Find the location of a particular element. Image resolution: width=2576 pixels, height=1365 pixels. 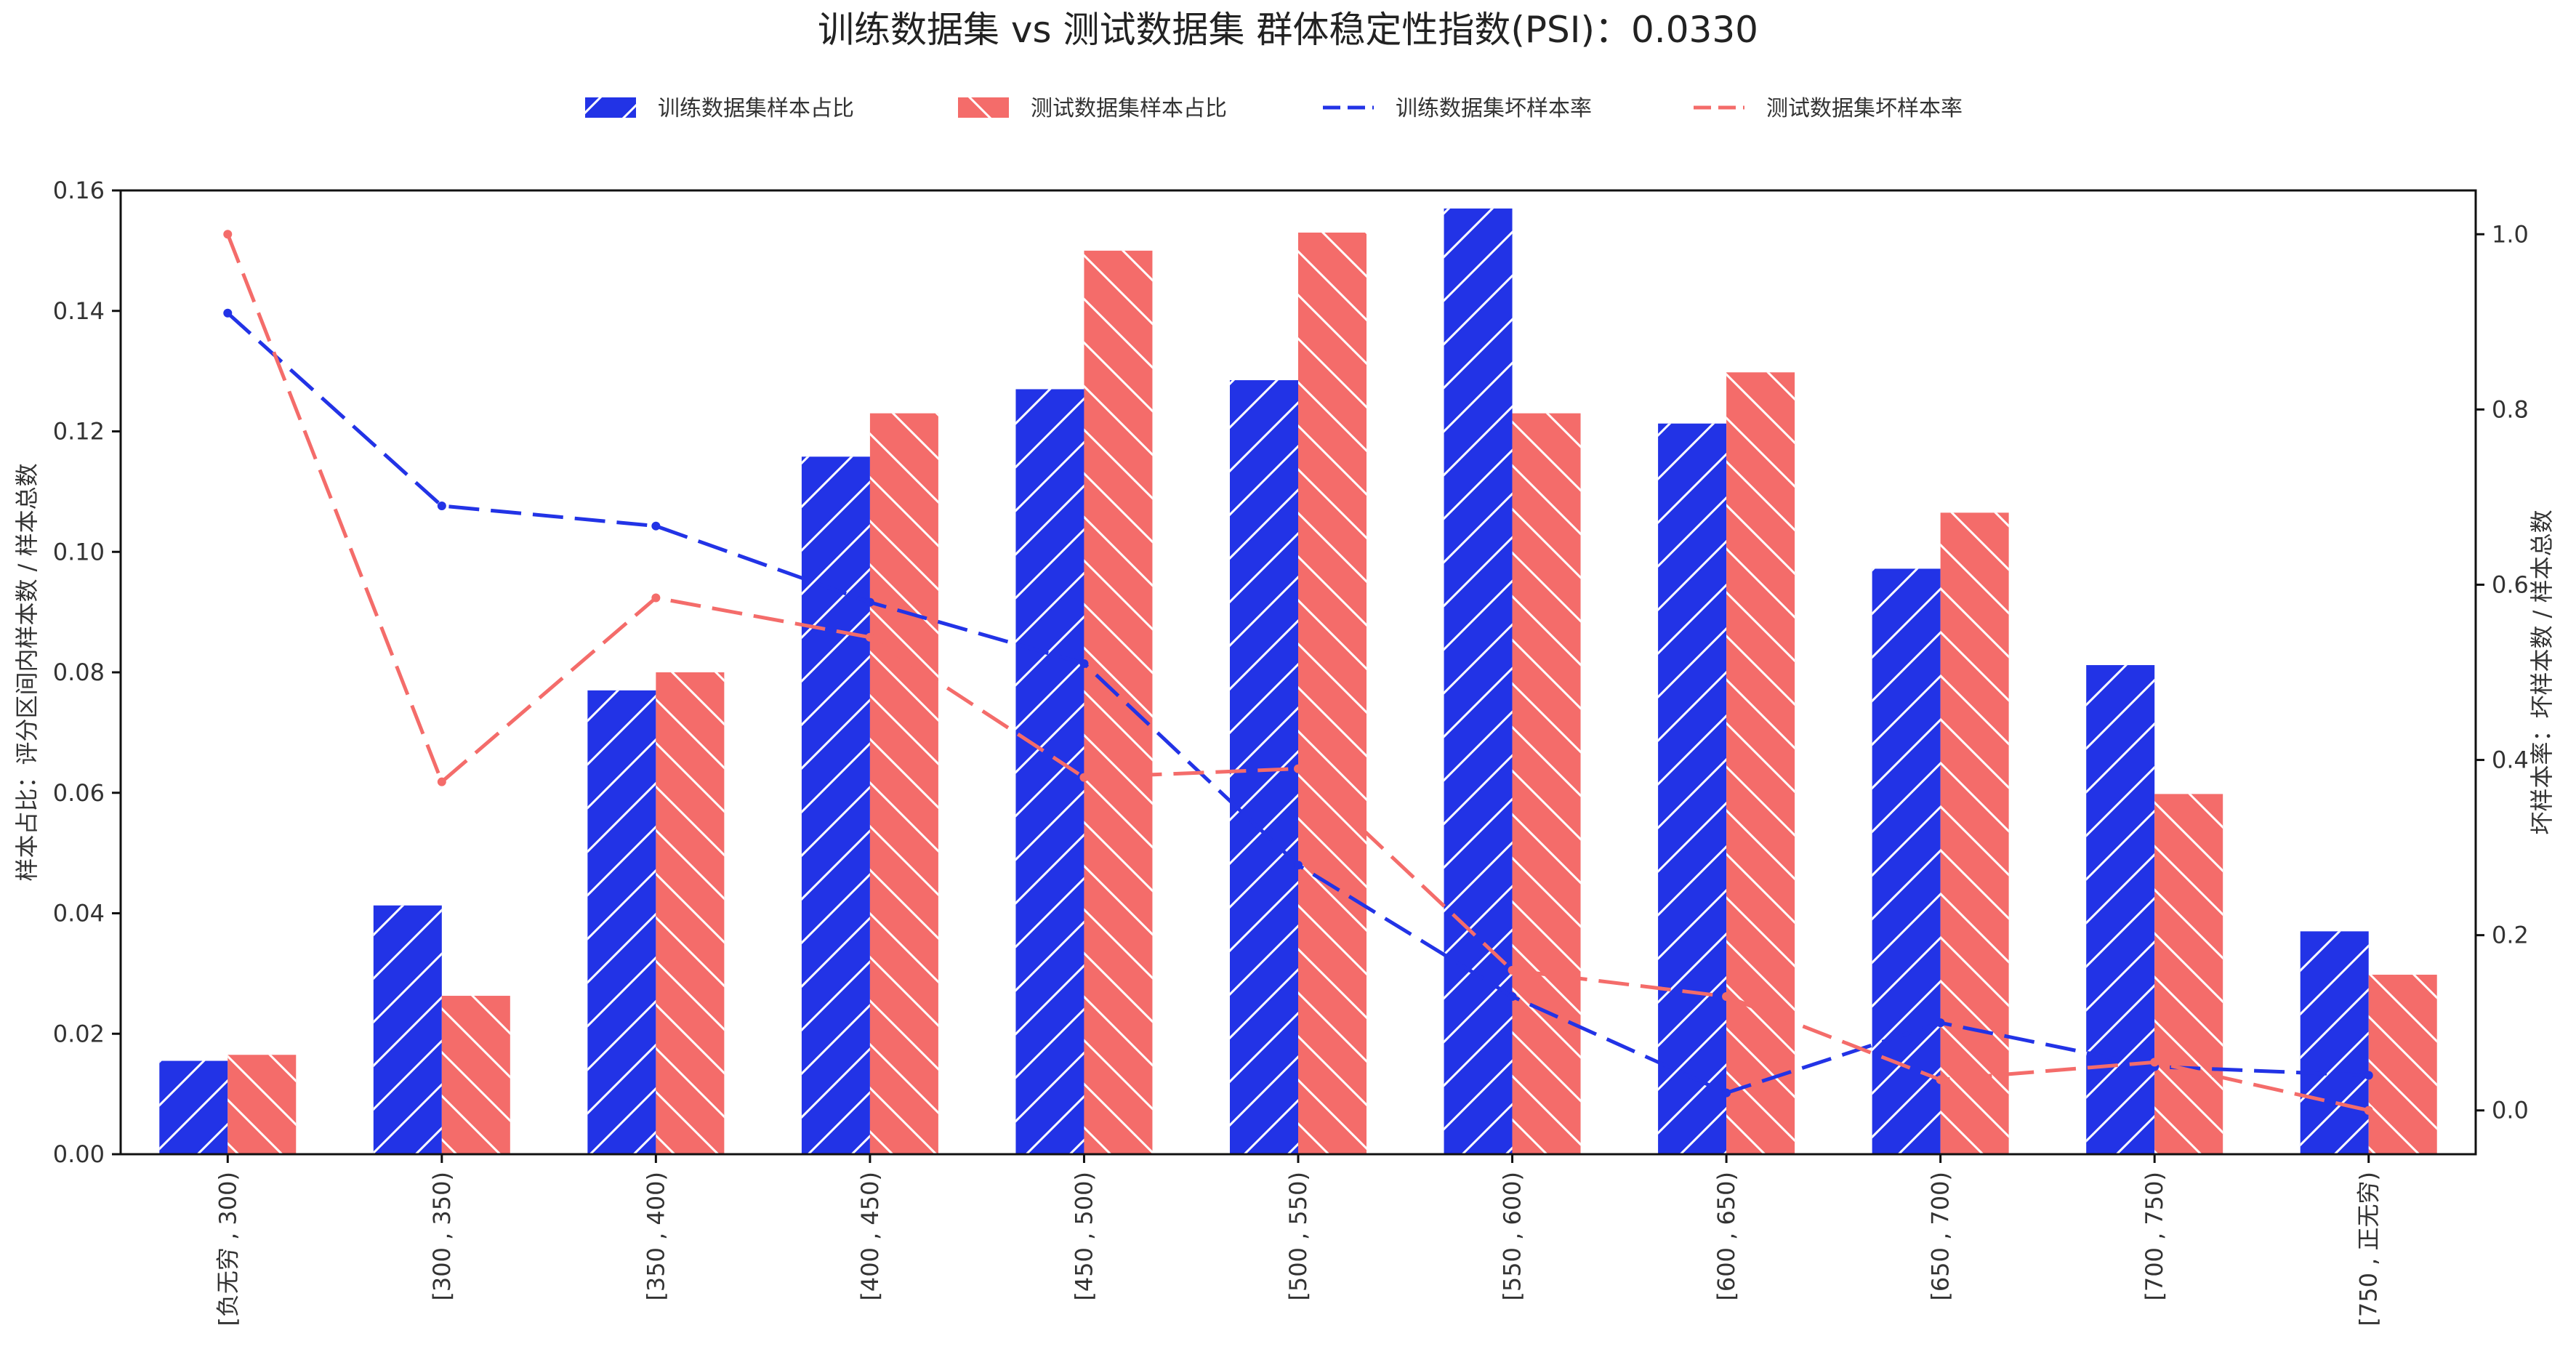

y-left-tick-label-4: 0.08 is located at coordinates (79, 672).